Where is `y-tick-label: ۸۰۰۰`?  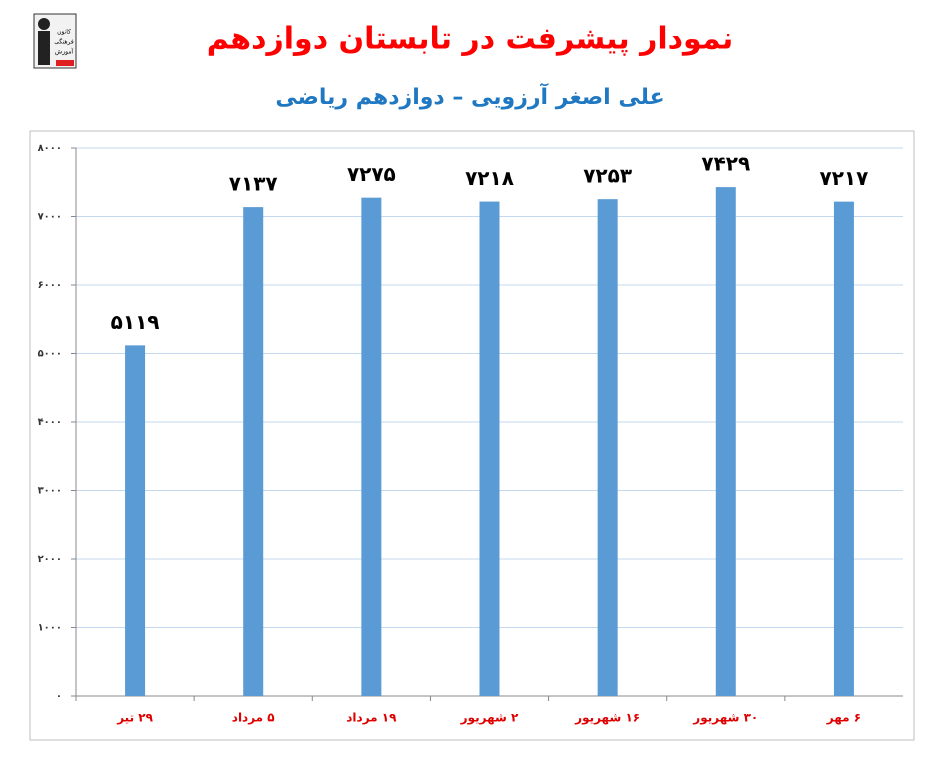 y-tick-label: ۸۰۰۰ is located at coordinates (50, 148).